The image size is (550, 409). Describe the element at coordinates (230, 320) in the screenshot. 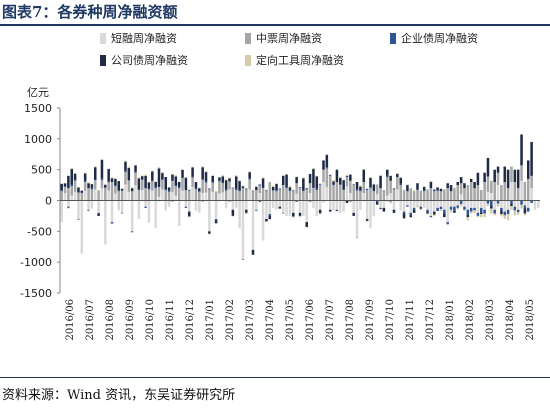

I see `x-tick-label: 2017/02` at that location.